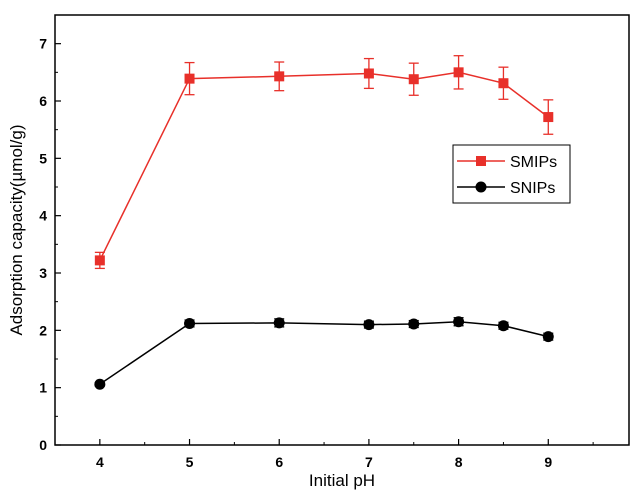 This screenshot has width=632, height=494. What do you see at coordinates (43, 101) in the screenshot?
I see `y-tick-label: 6` at bounding box center [43, 101].